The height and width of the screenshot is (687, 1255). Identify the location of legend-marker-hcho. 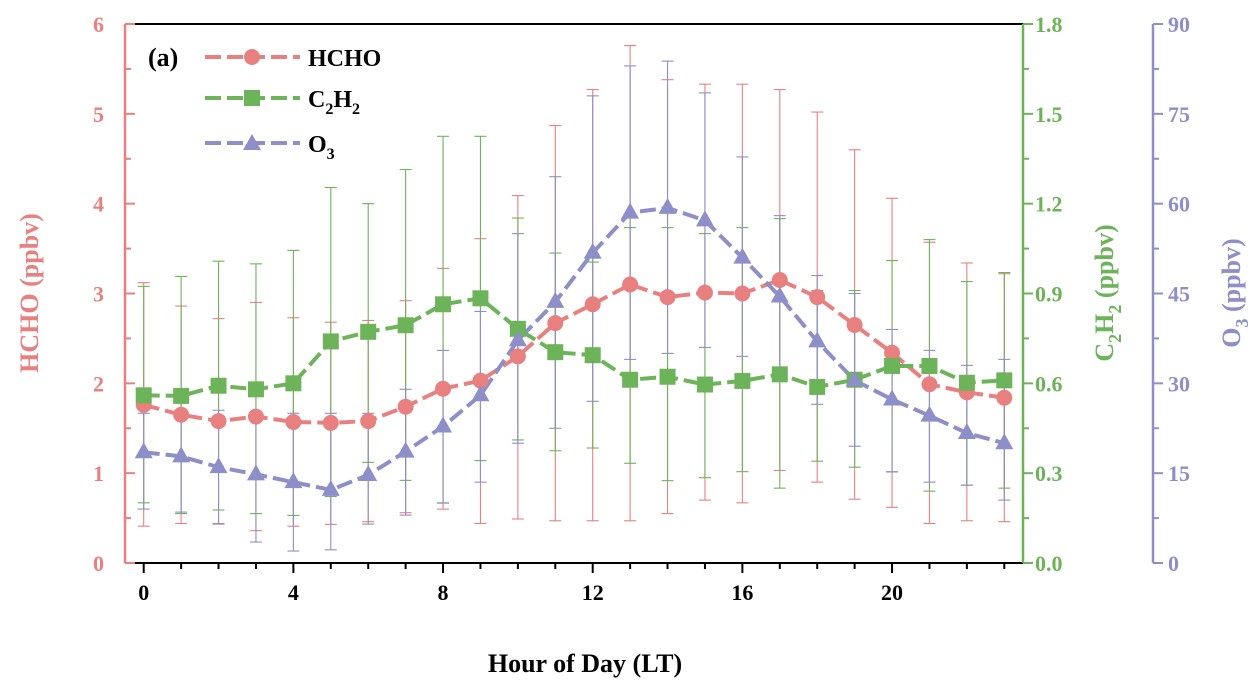
(252, 57).